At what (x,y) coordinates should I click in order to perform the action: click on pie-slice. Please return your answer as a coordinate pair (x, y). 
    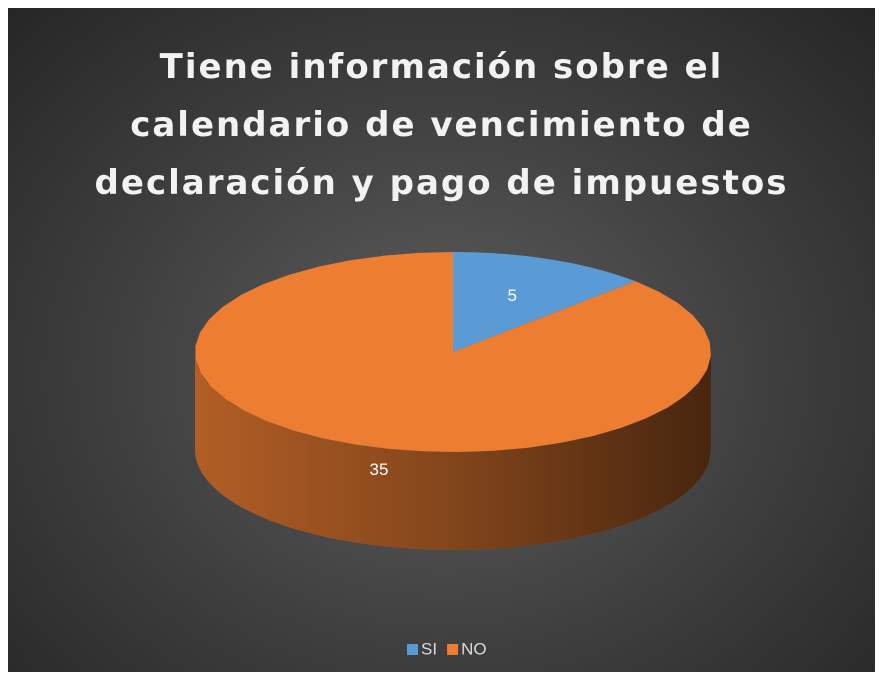
    Looking at the image, I should click on (544, 302).